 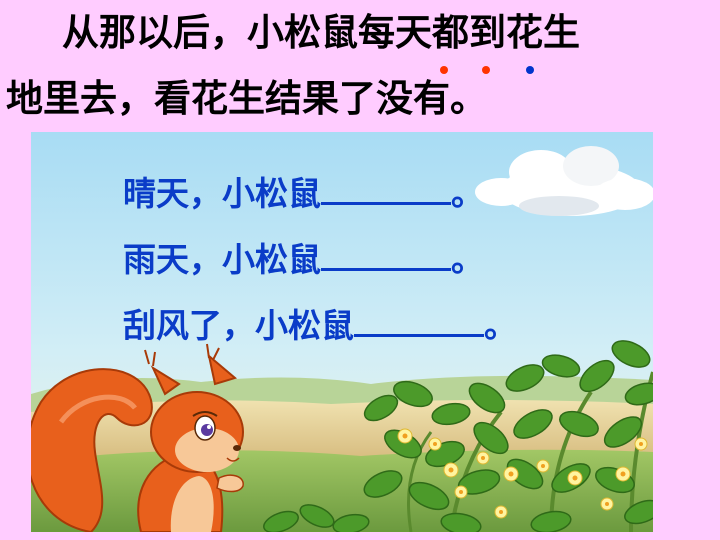 I want to click on question-prefix: 雨天，小松鼠, so click(x=222, y=259).